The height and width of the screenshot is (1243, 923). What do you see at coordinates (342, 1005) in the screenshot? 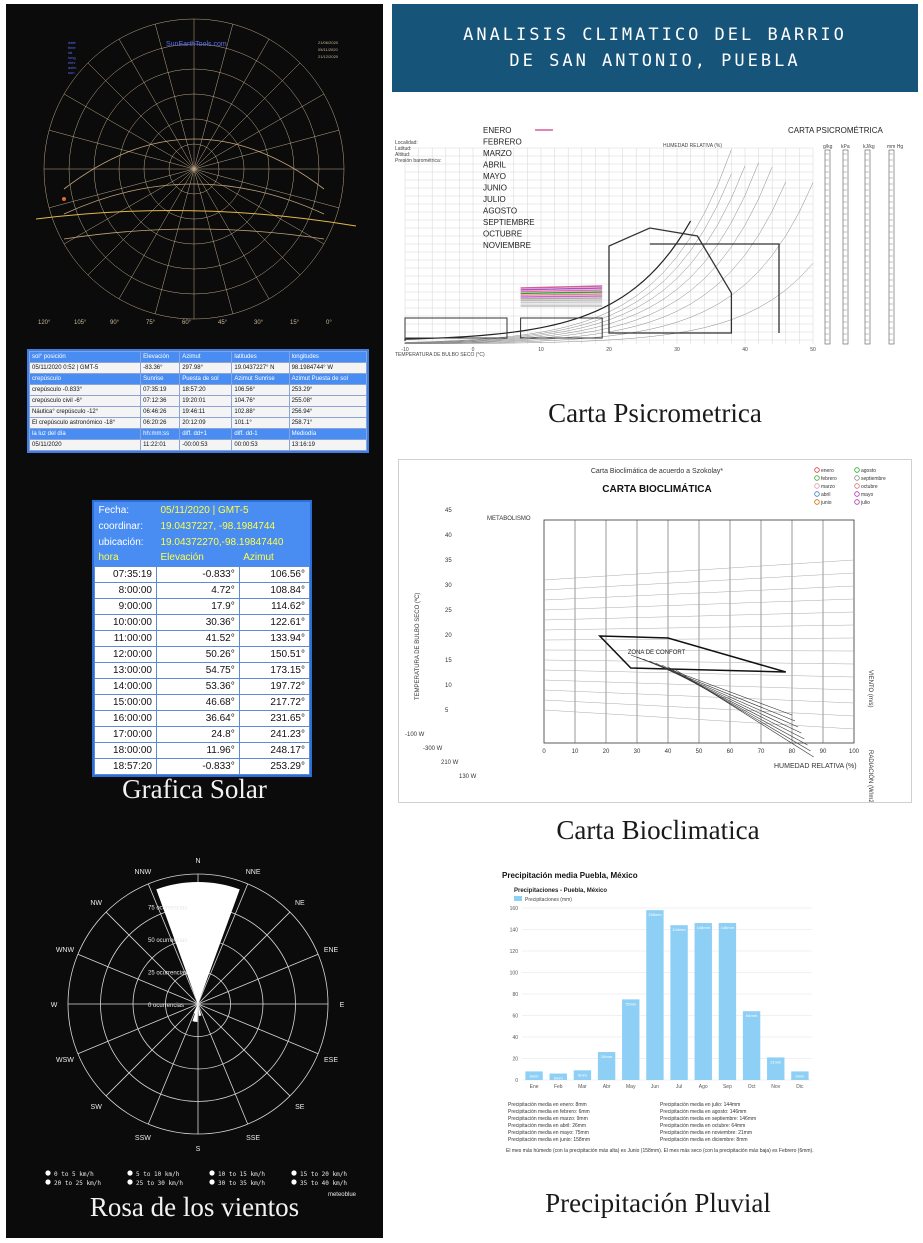
I see `wind-direction-label: E` at bounding box center [342, 1005].